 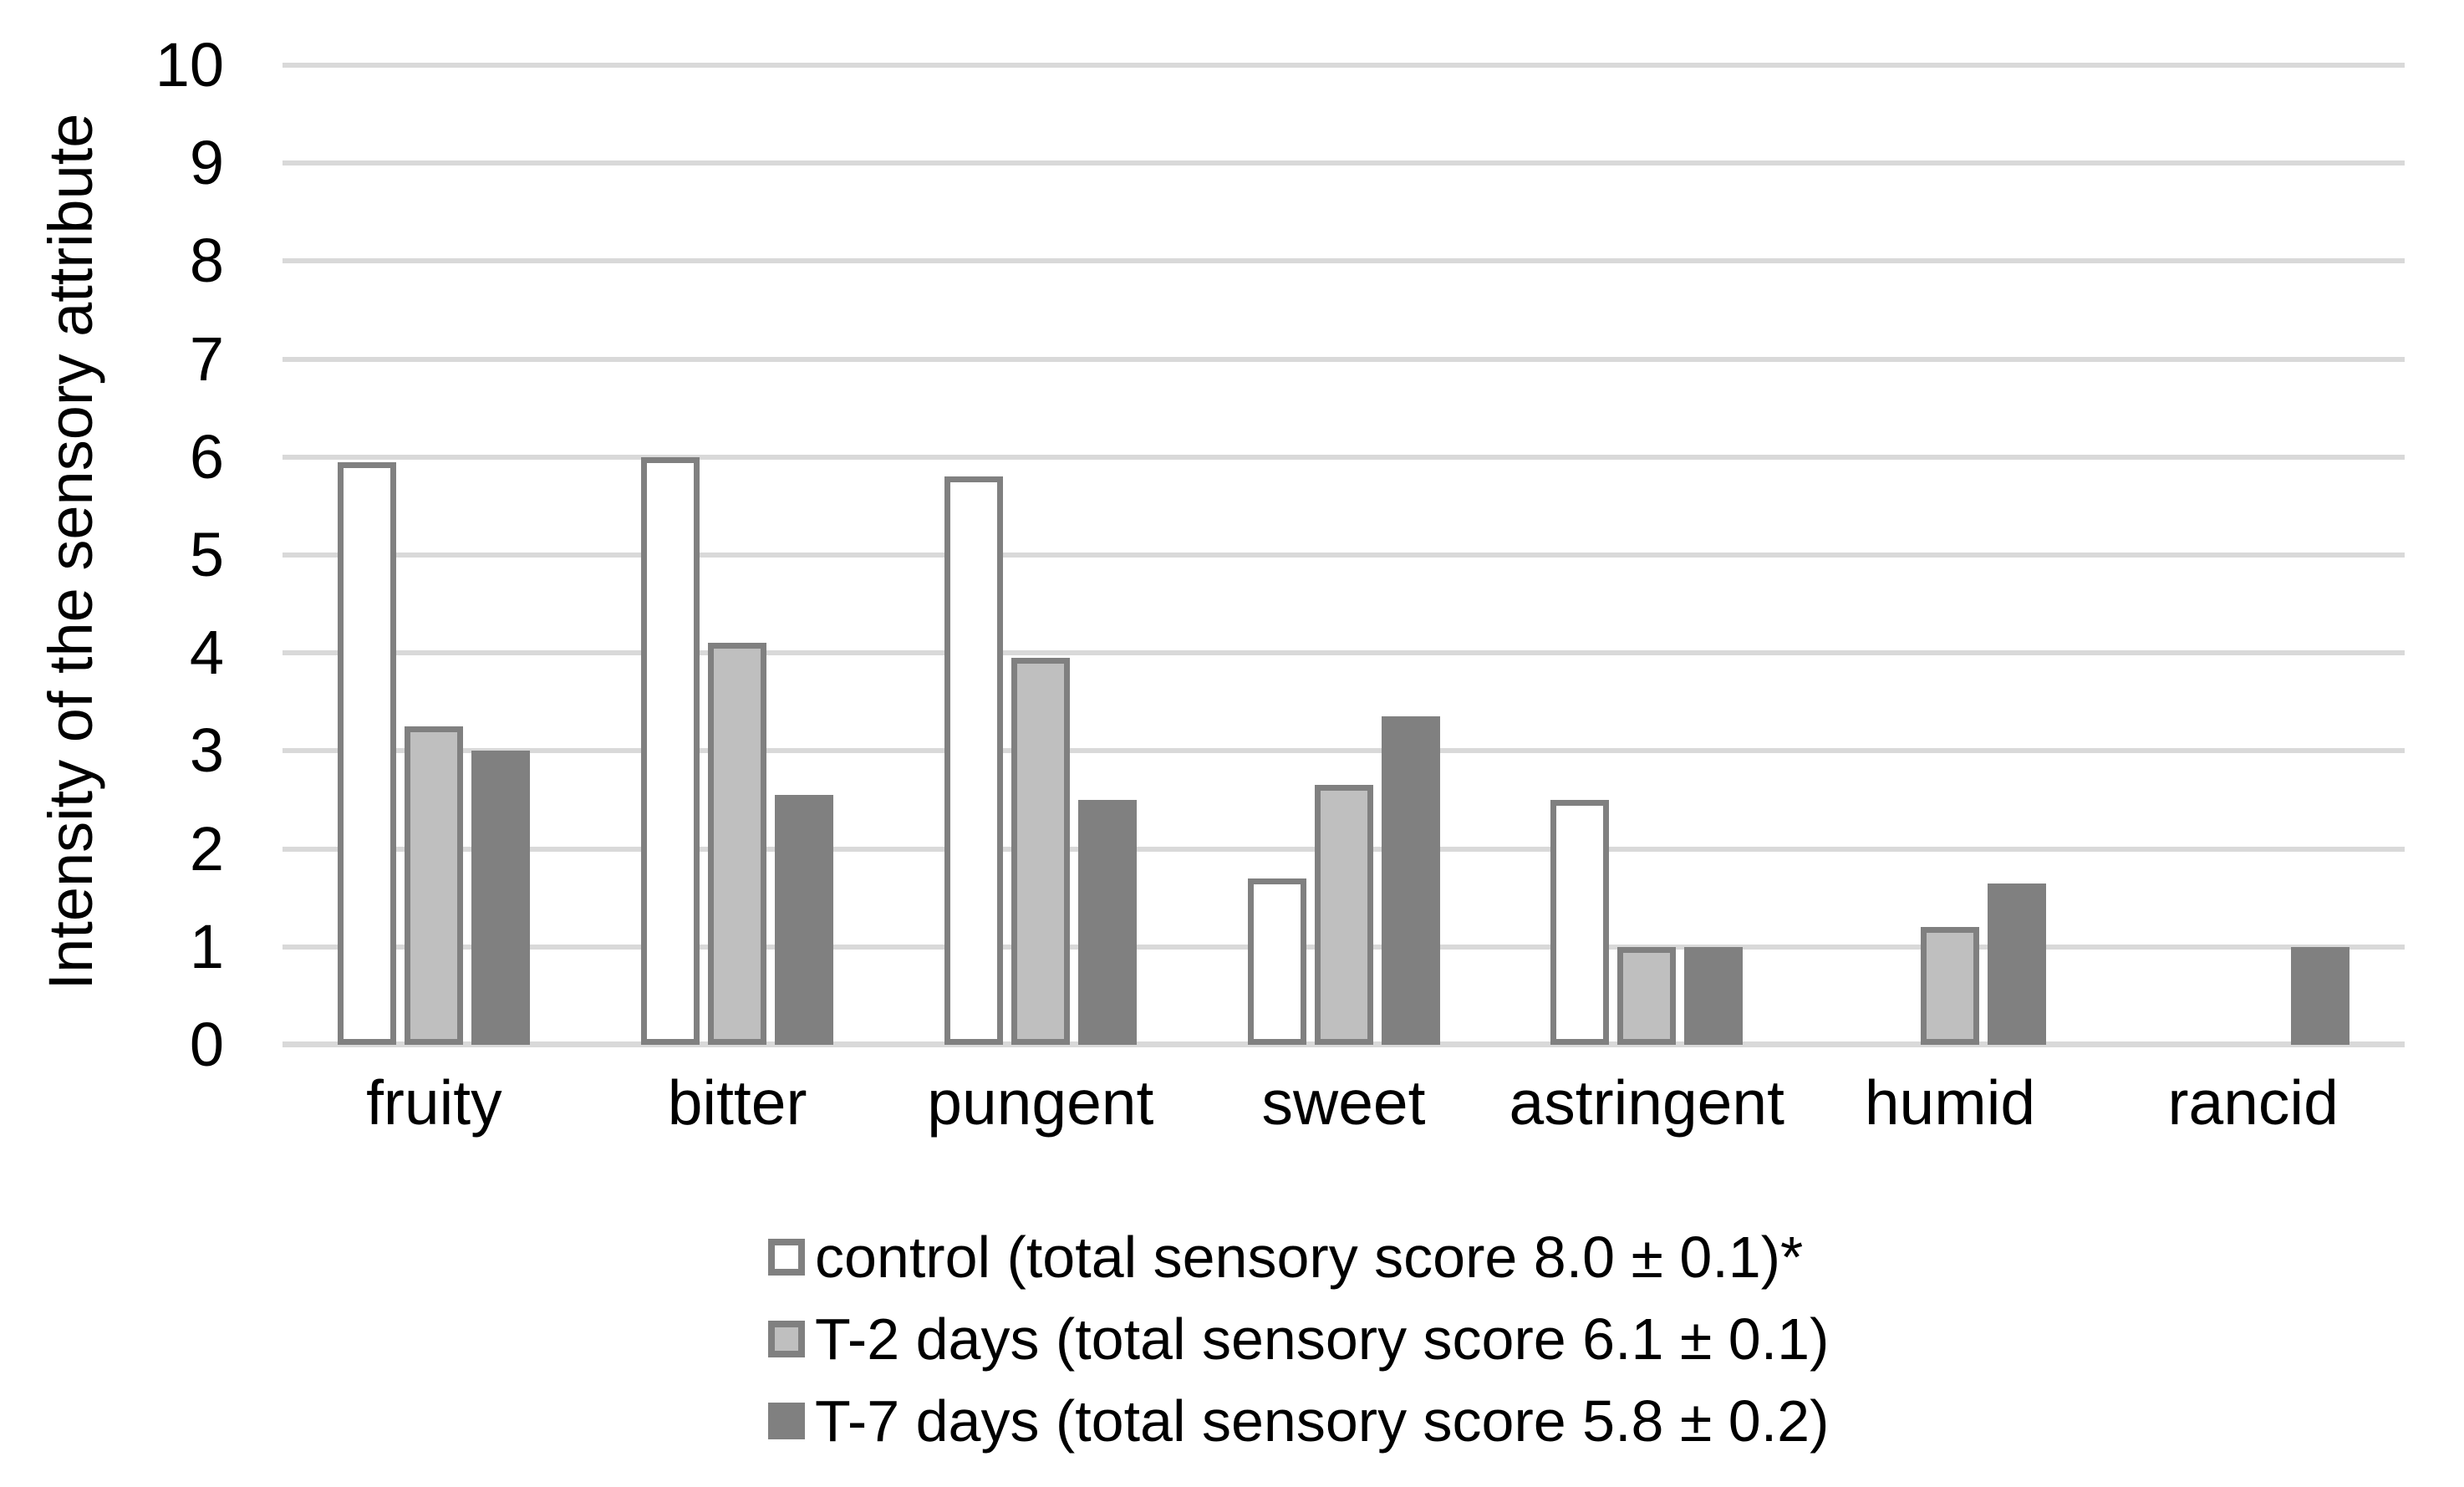 I want to click on y-tick-label-0: 0, so click(x=206, y=1044).